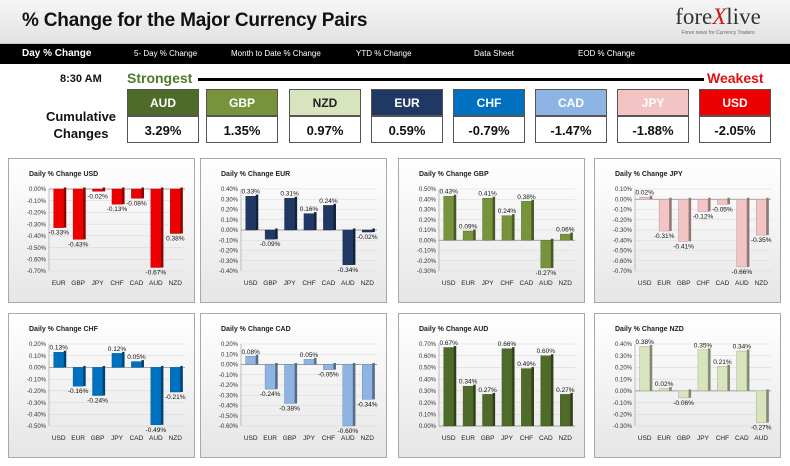 This screenshot has height=466, width=790. I want to click on data-label: 0.13%, so click(58, 348).